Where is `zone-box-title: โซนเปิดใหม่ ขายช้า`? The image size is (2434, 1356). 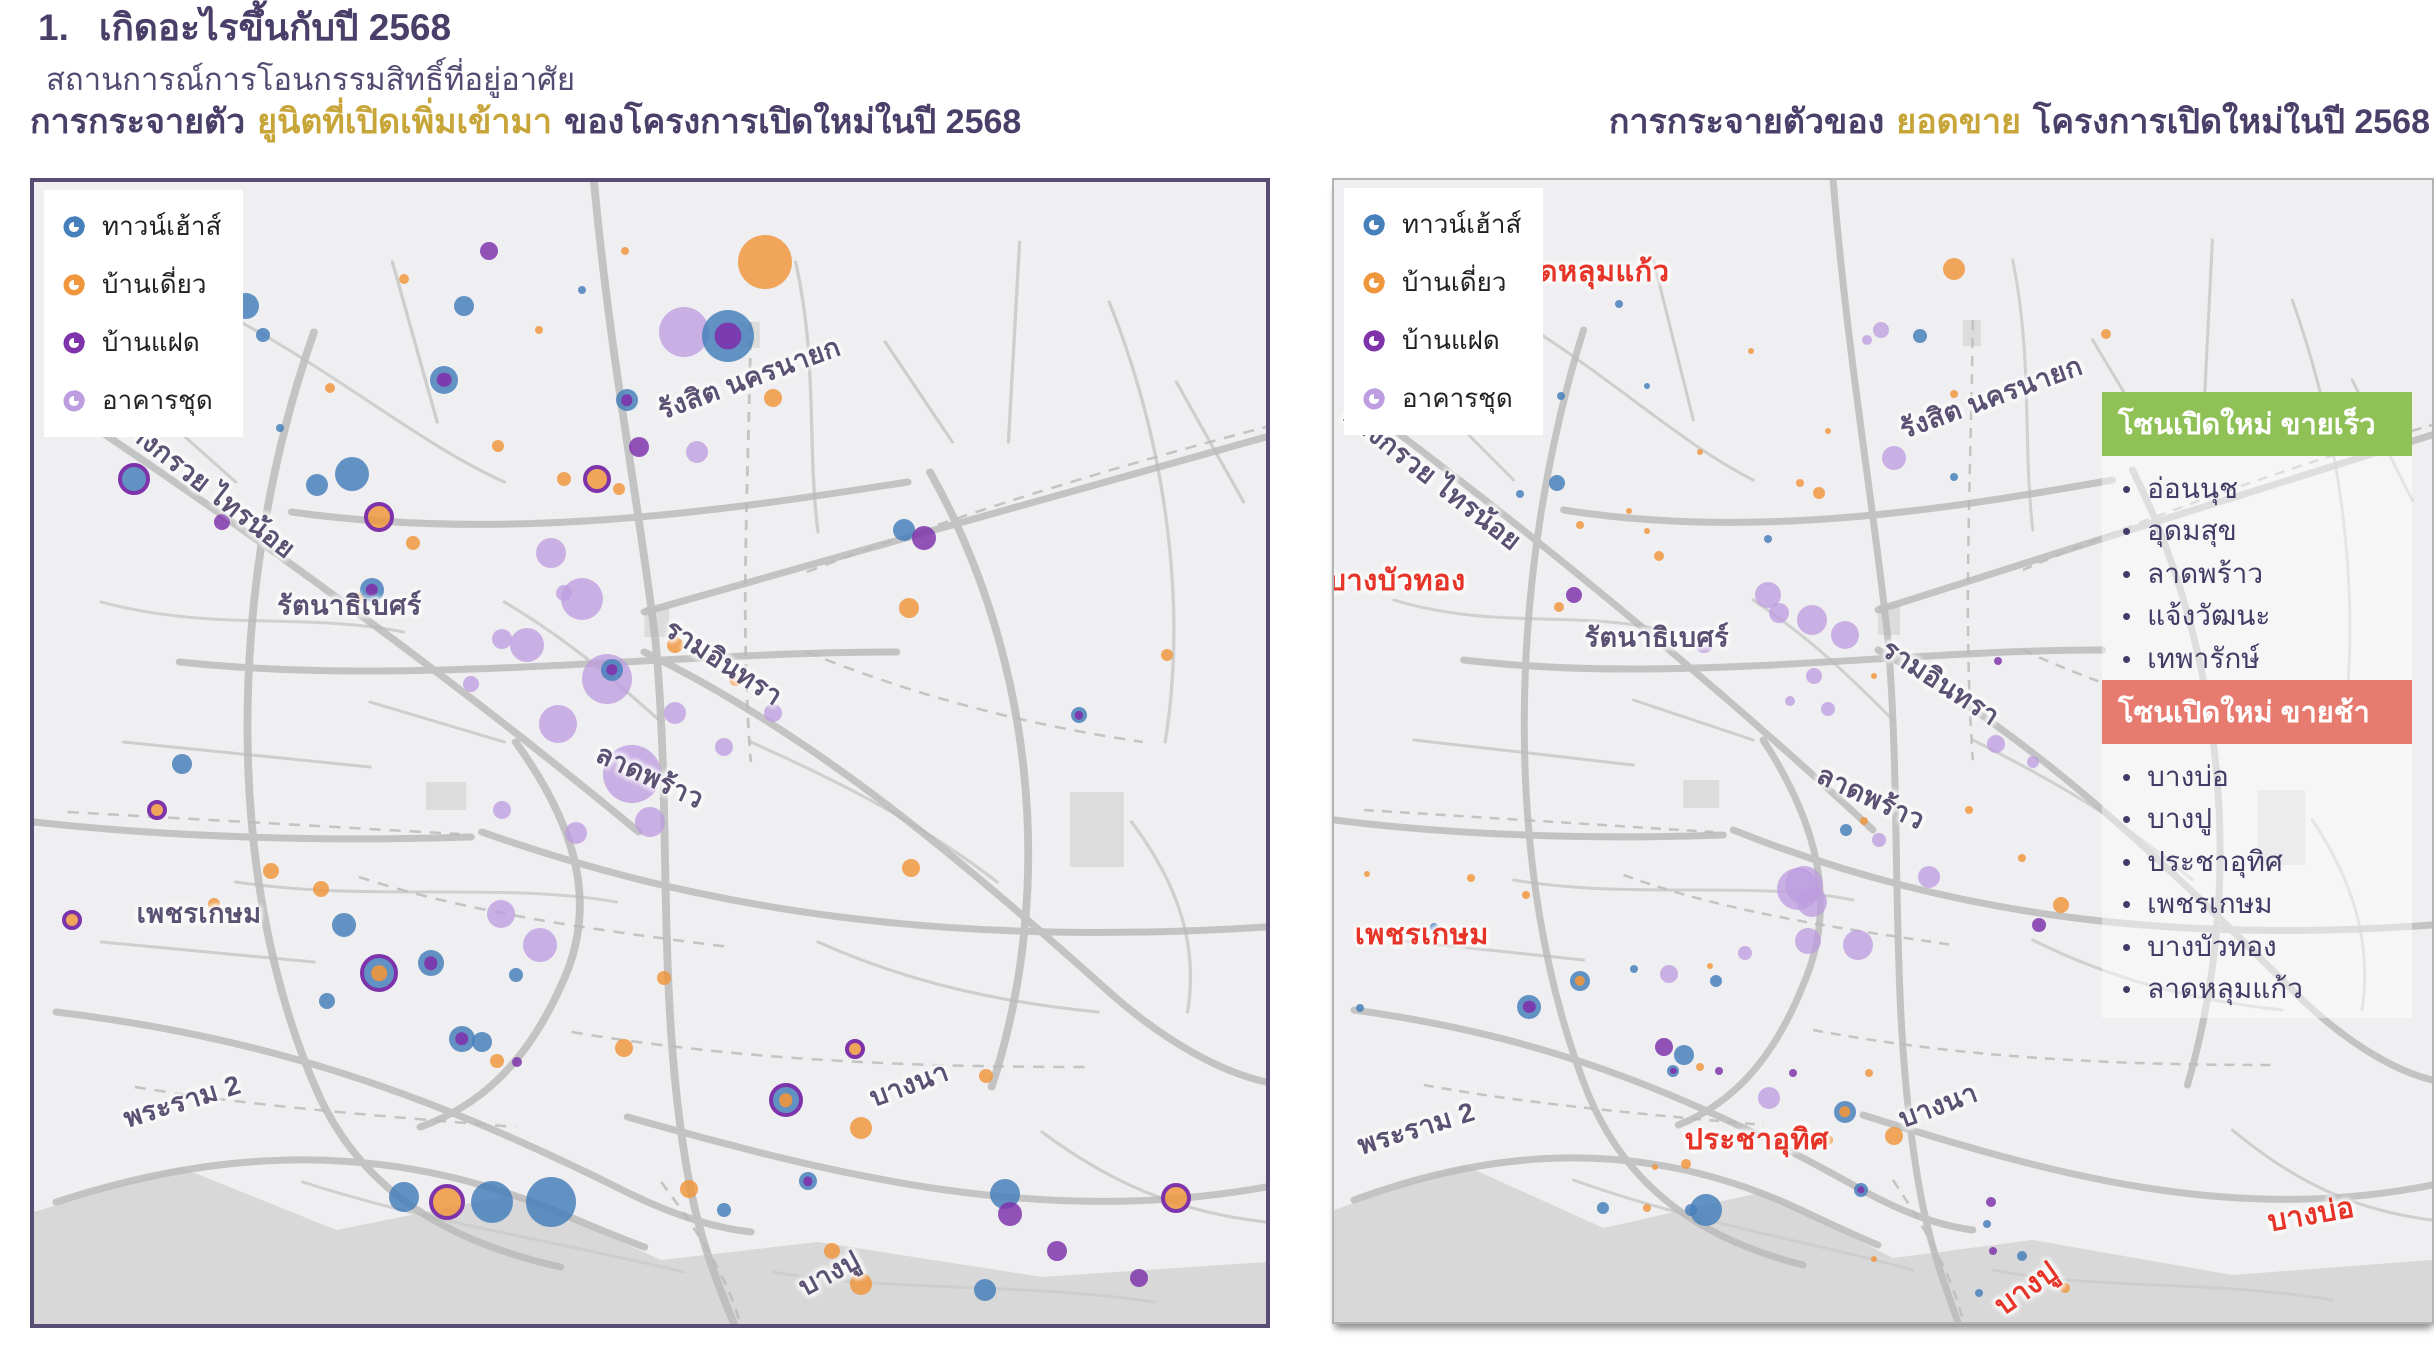
zone-box-title: โซนเปิดใหม่ ขายช้า is located at coordinates (2257, 712).